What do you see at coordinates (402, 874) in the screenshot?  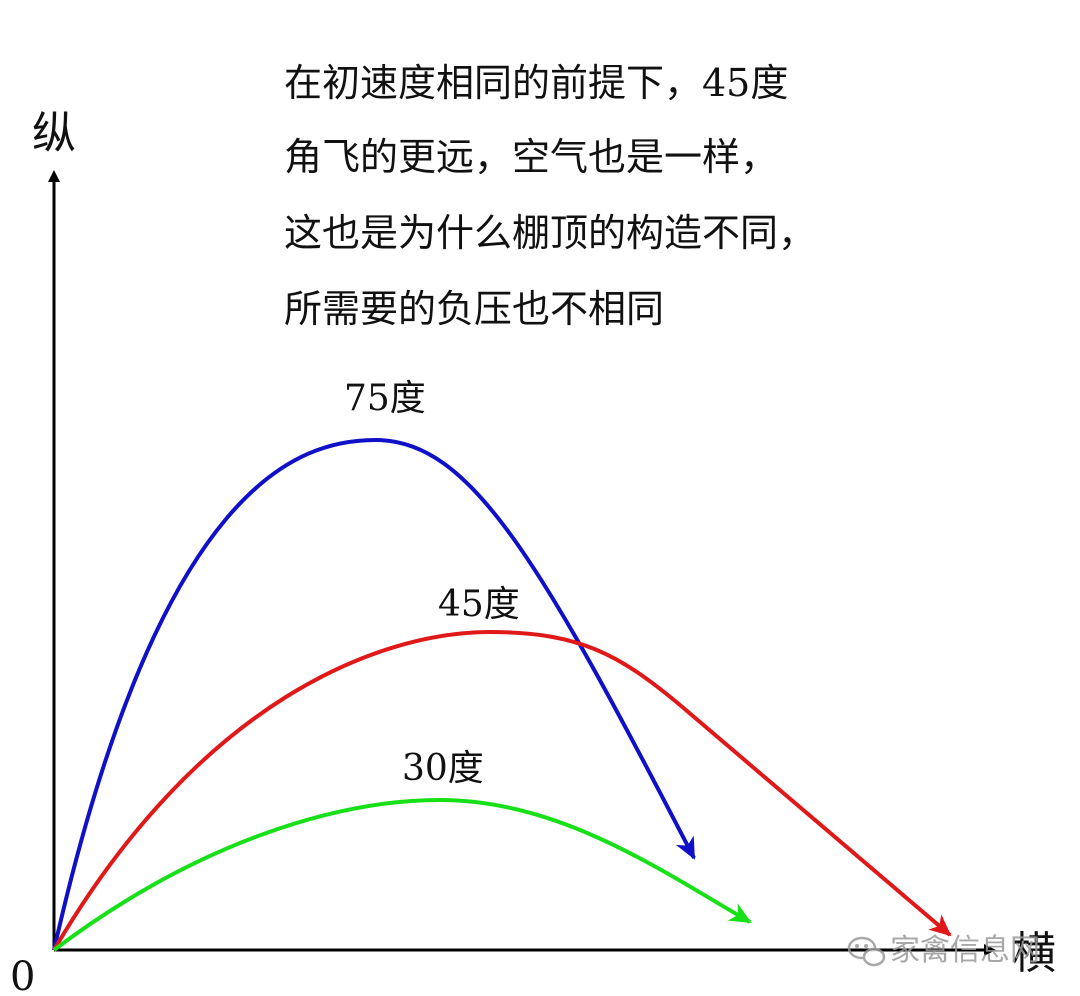 I see `curve-30-degree` at bounding box center [402, 874].